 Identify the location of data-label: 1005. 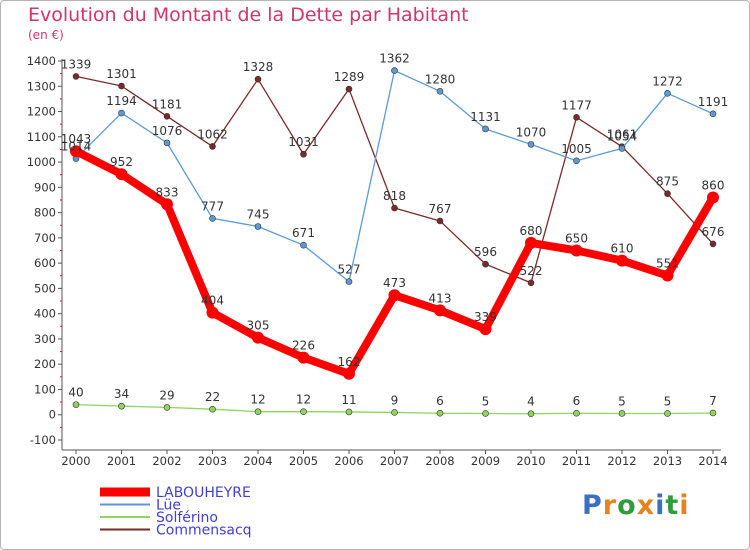
(576, 149).